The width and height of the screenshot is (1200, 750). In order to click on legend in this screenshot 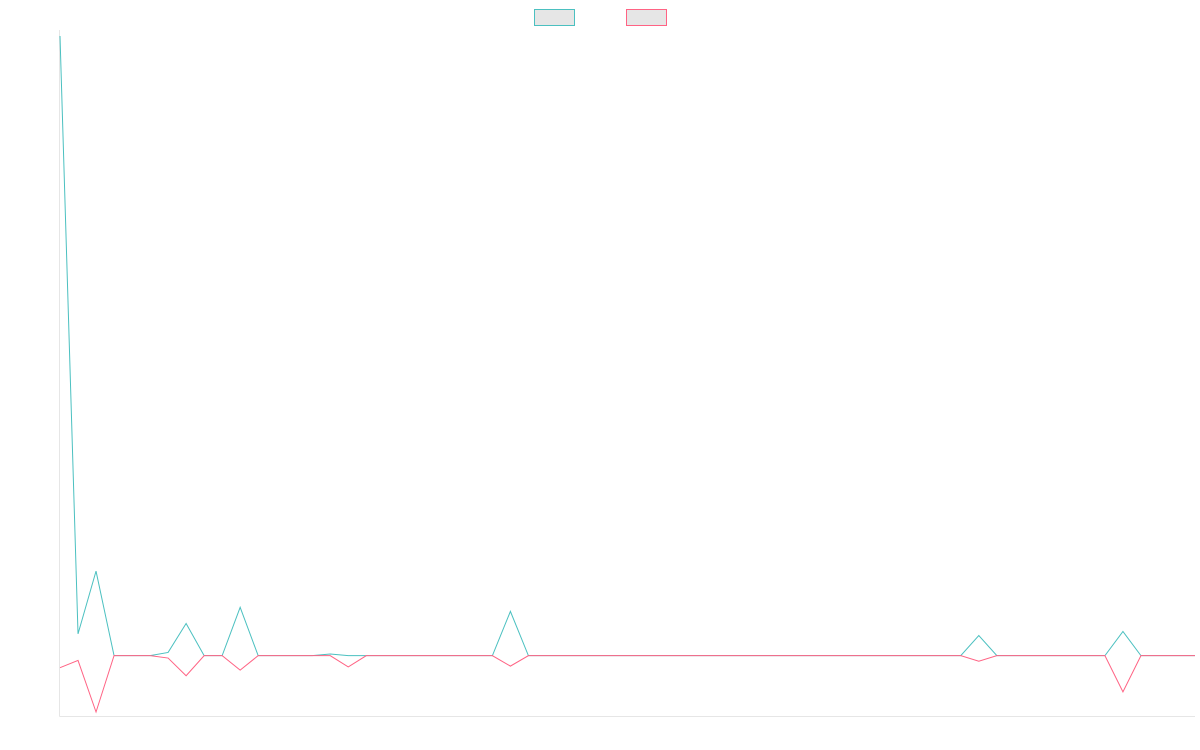, I will do `click(600, 17)`.